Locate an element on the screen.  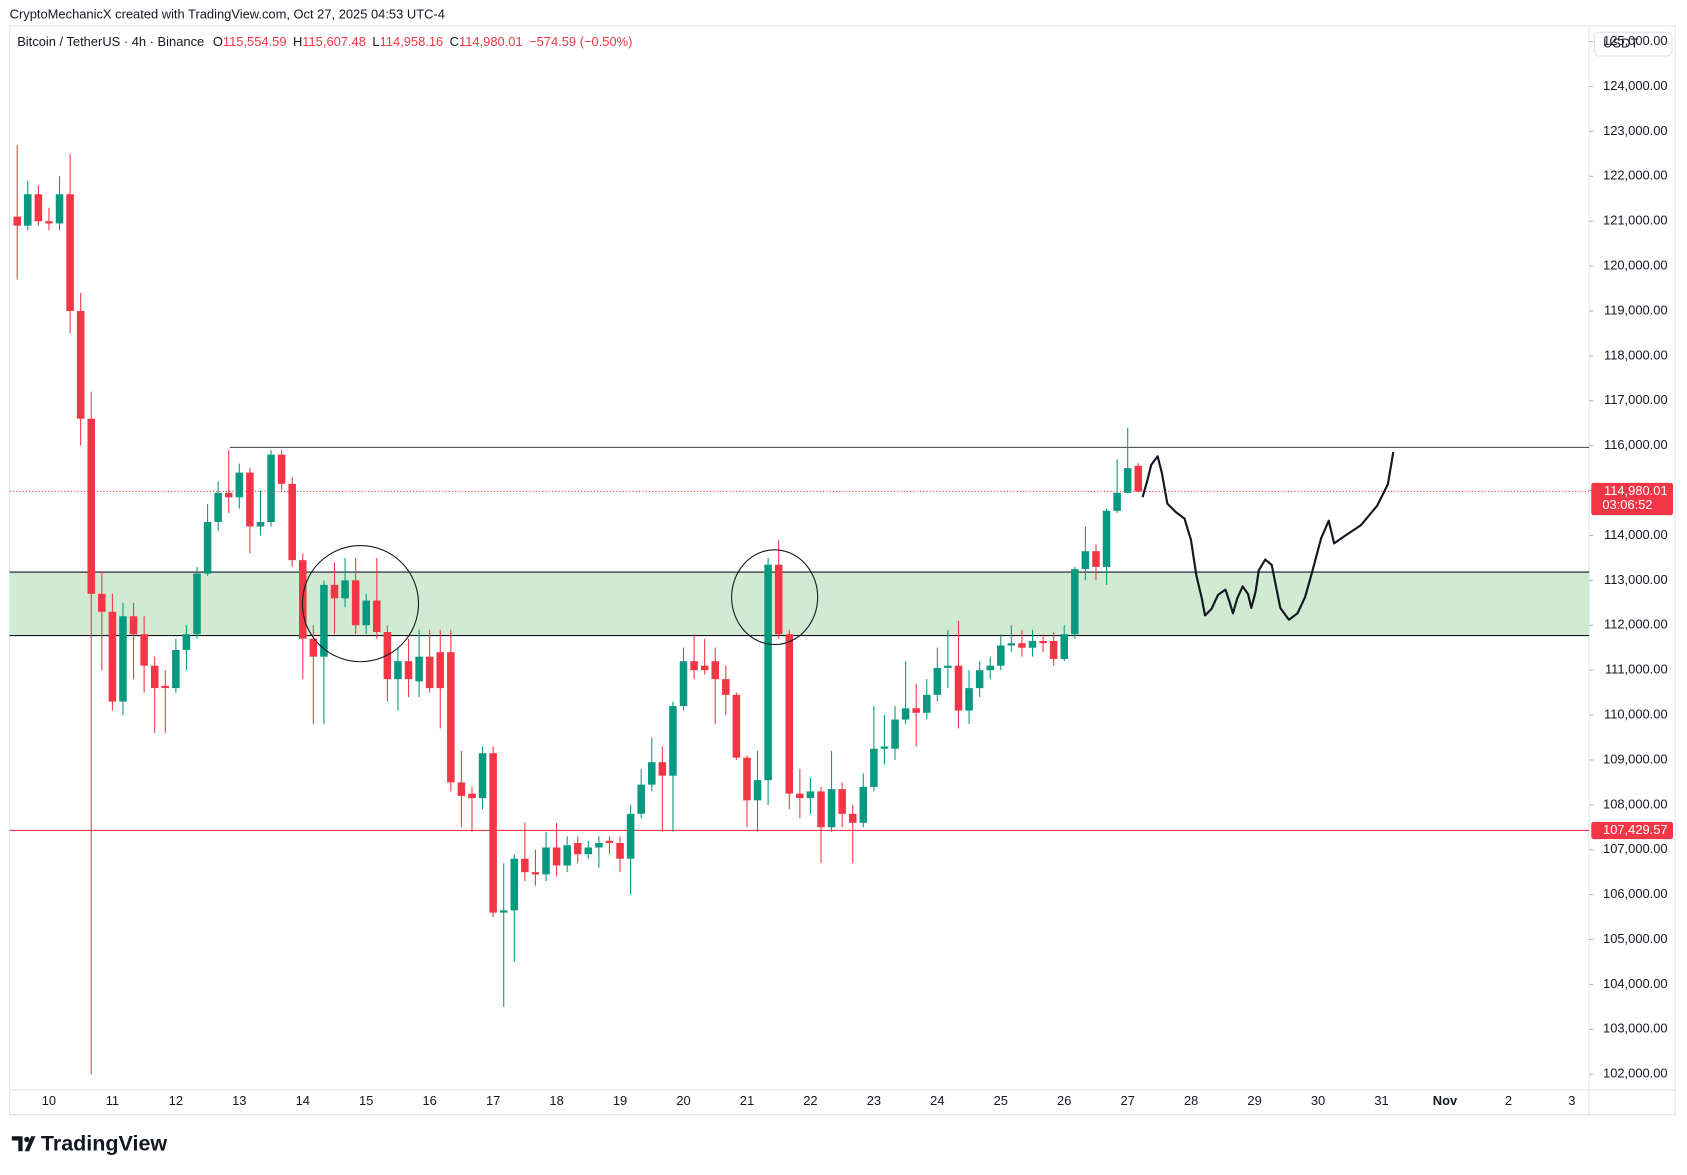
x-tick-label: 23 is located at coordinates (874, 1100).